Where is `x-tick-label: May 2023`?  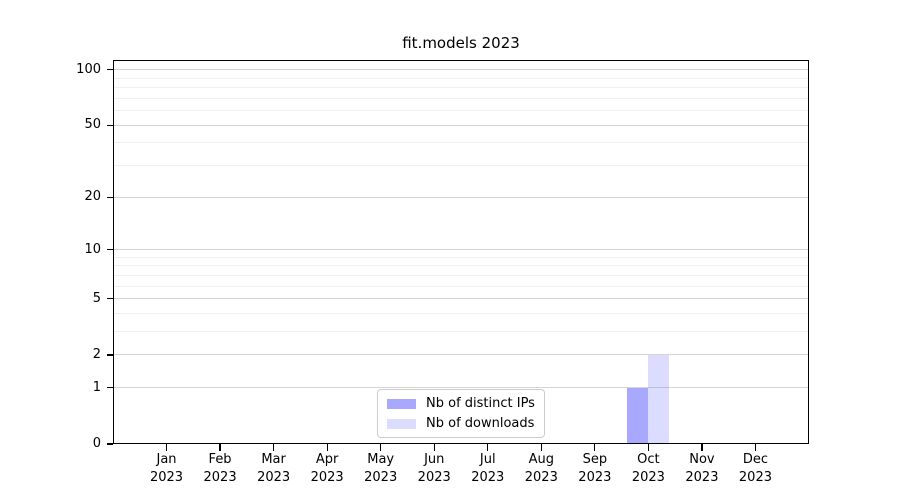
x-tick-label: May 2023 is located at coordinates (381, 468).